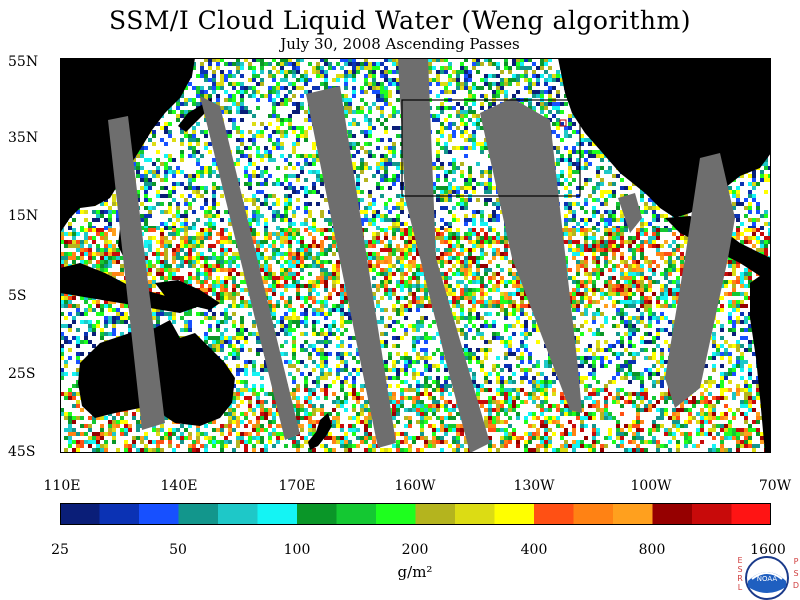 Image resolution: width=800 pixels, height=600 pixels. Describe the element at coordinates (179, 486) in the screenshot. I see `lon-label-140e: 140E` at that location.